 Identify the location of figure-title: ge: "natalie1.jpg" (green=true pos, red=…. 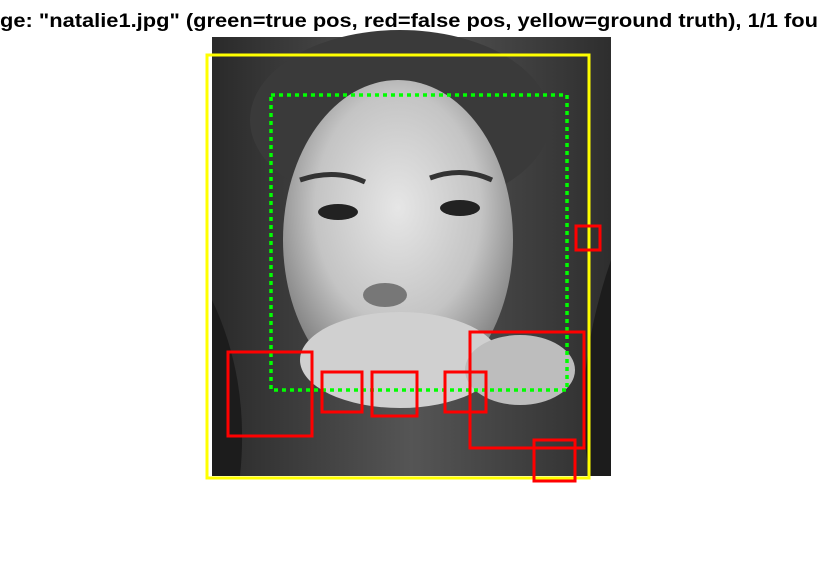
(409, 21).